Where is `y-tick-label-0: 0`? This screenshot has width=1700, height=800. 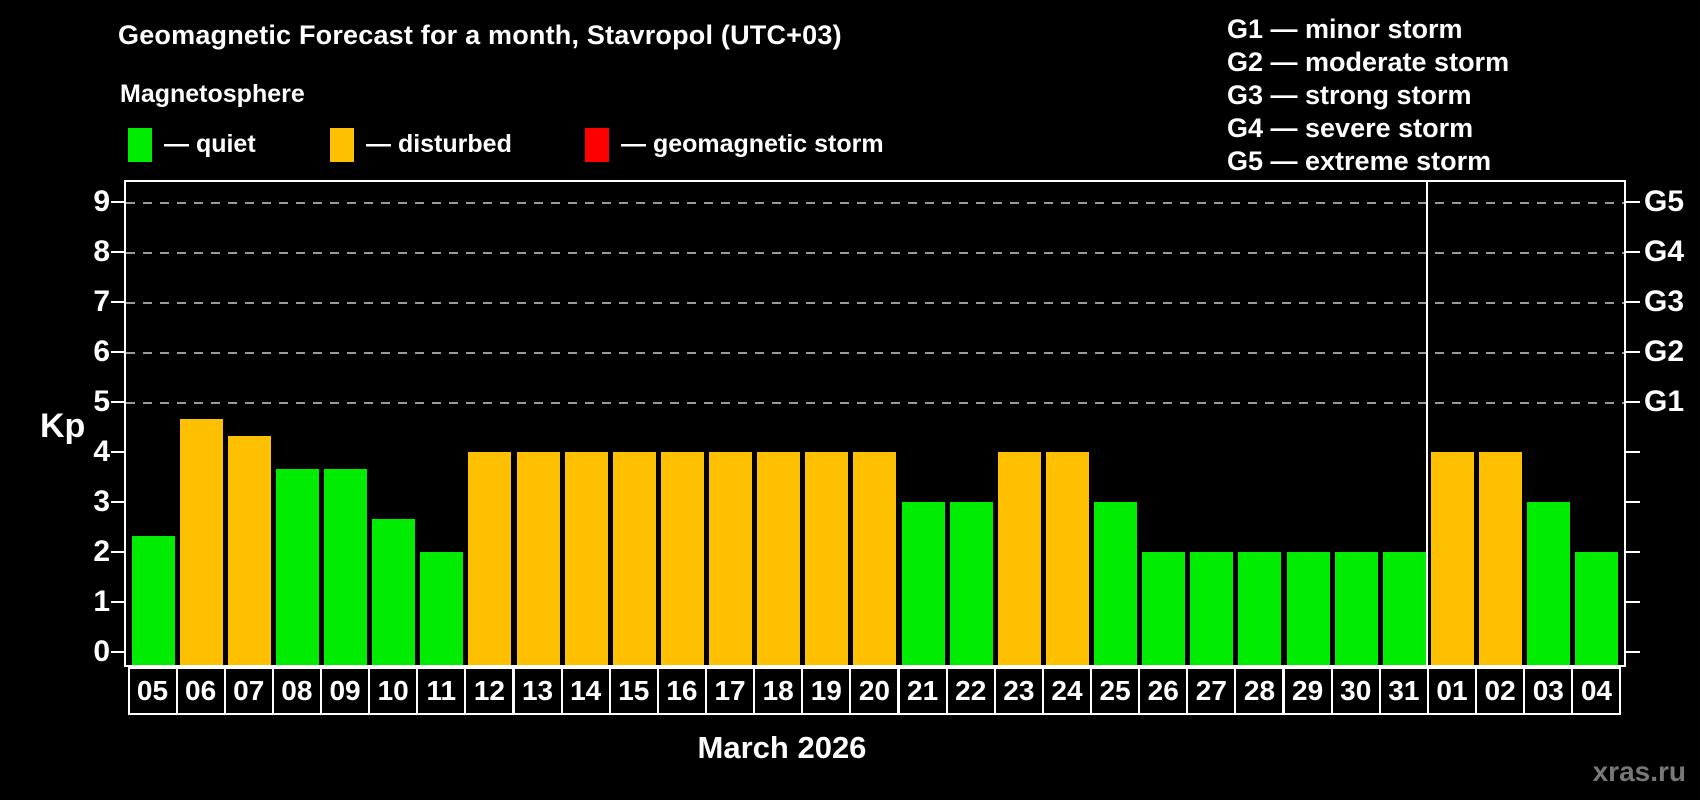 y-tick-label-0: 0 is located at coordinates (101, 651).